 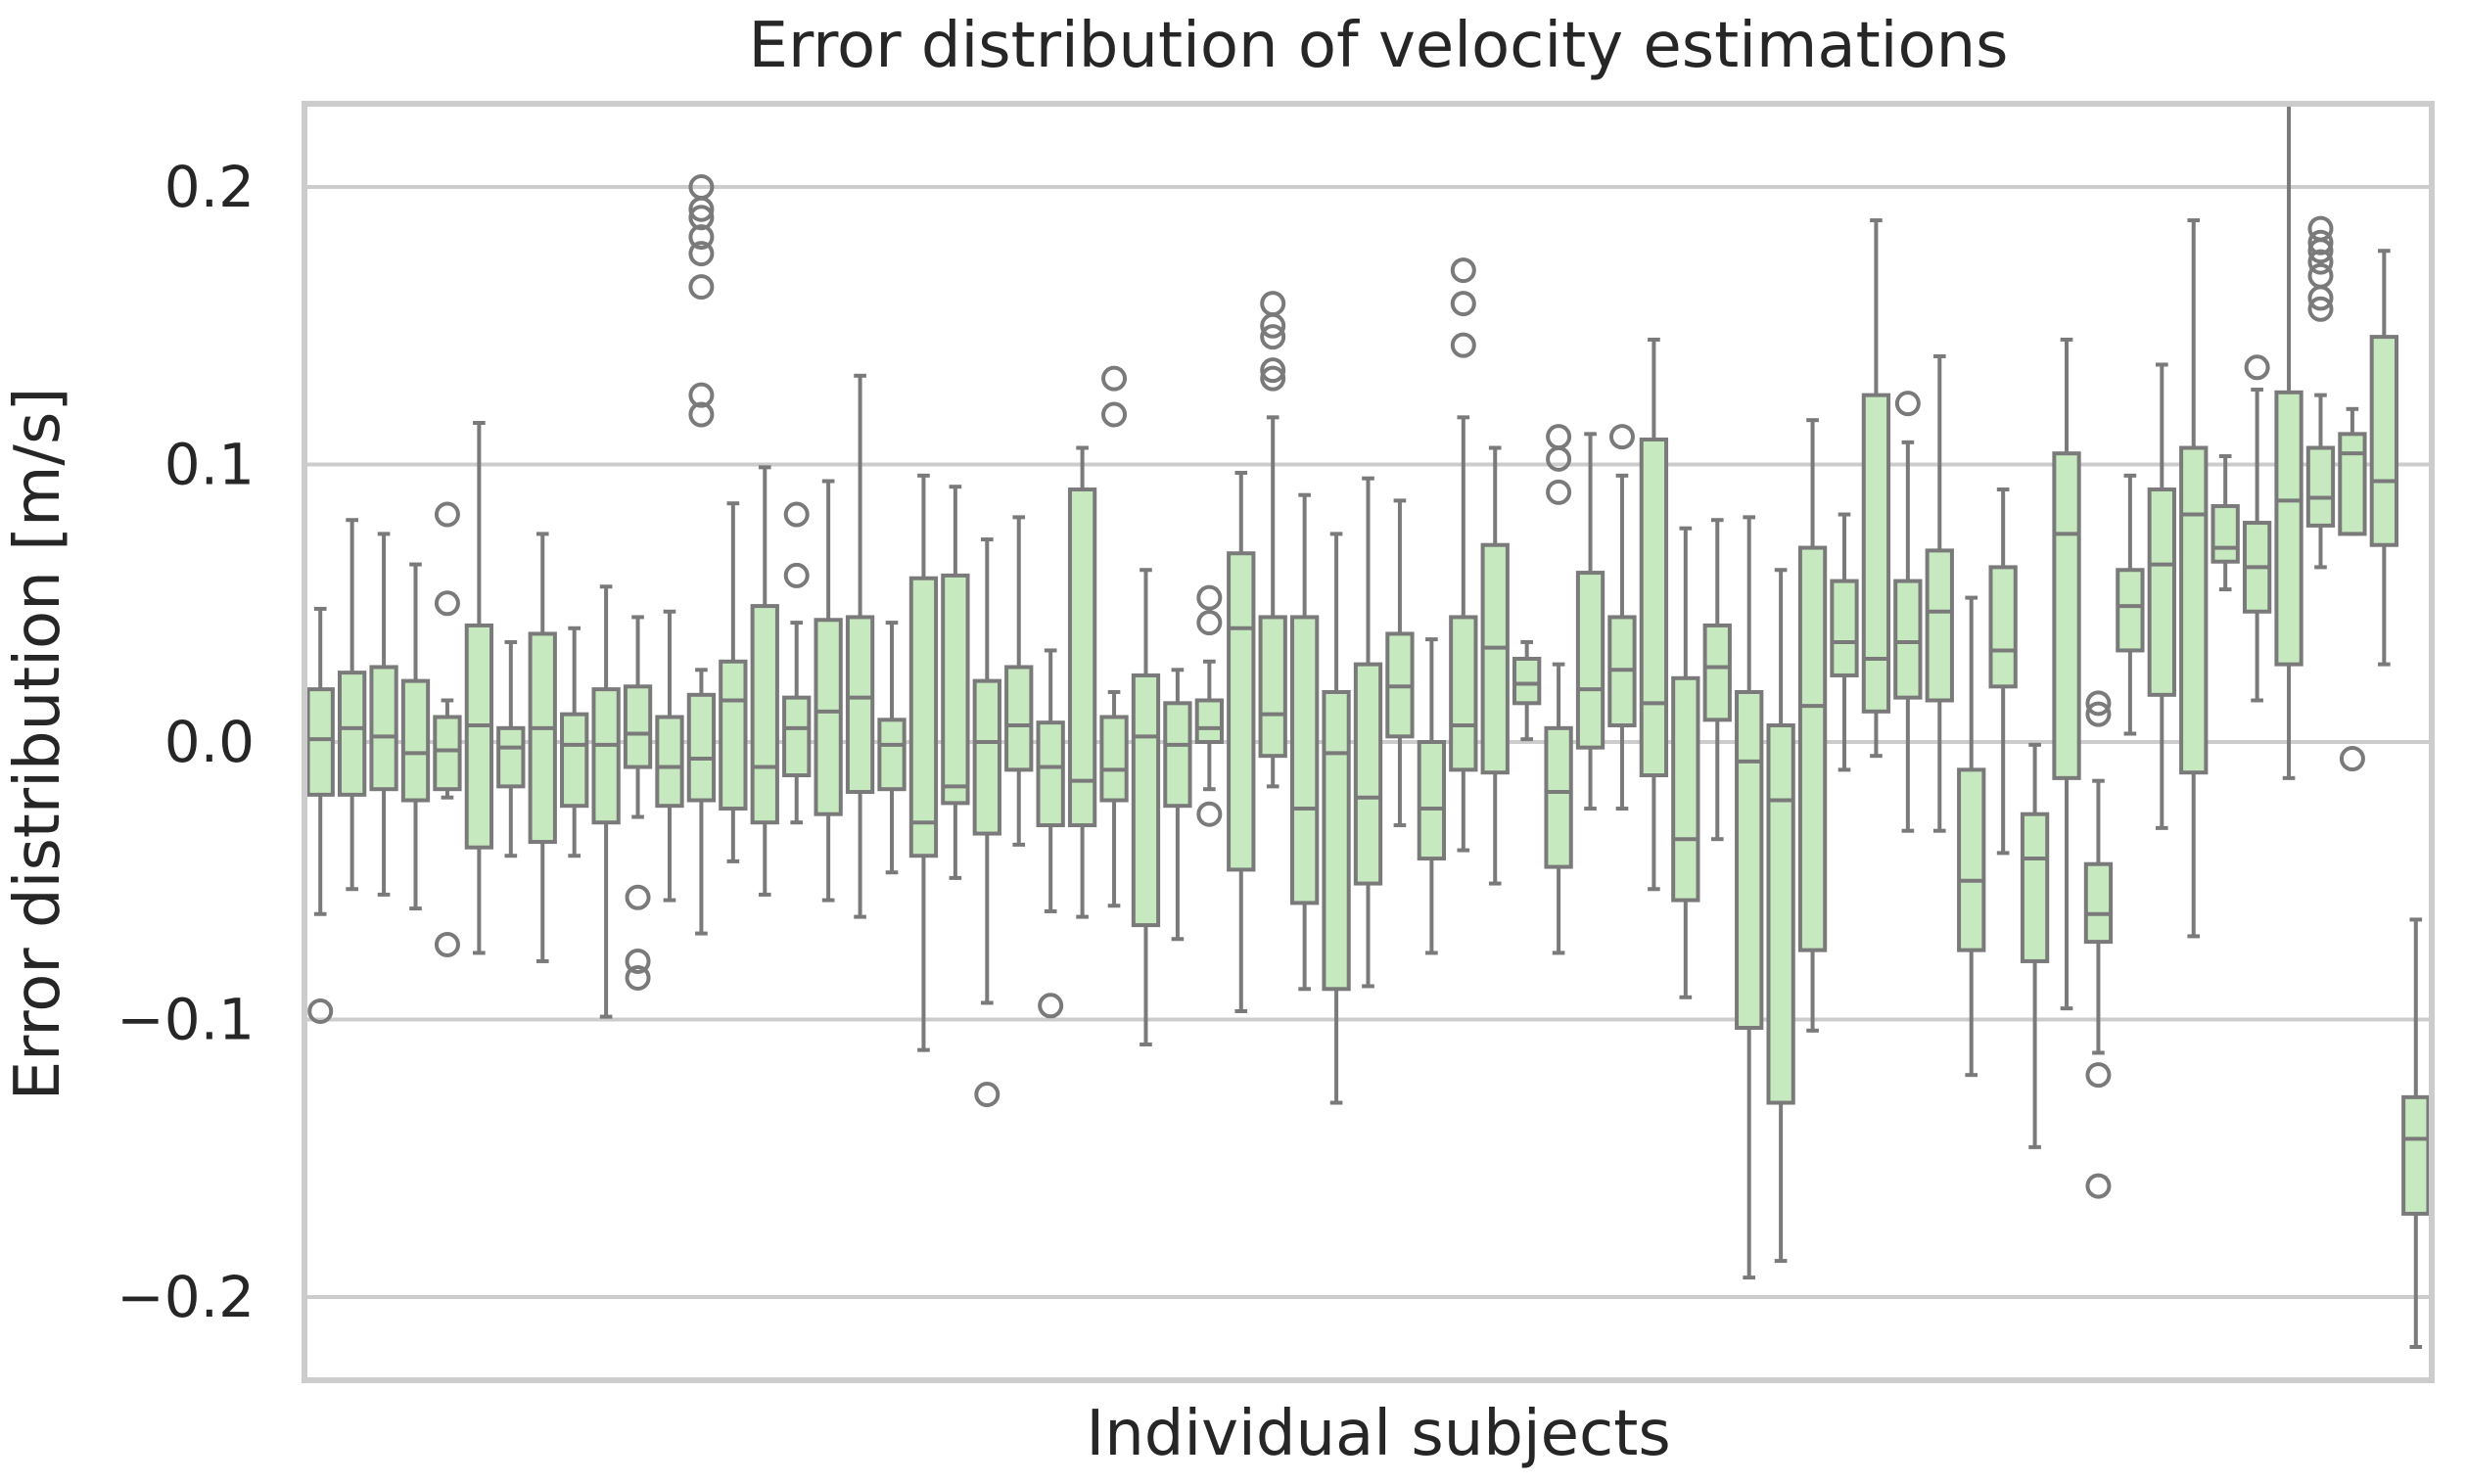 What do you see at coordinates (209, 465) in the screenshot?
I see `y-tick-label: 0.1` at bounding box center [209, 465].